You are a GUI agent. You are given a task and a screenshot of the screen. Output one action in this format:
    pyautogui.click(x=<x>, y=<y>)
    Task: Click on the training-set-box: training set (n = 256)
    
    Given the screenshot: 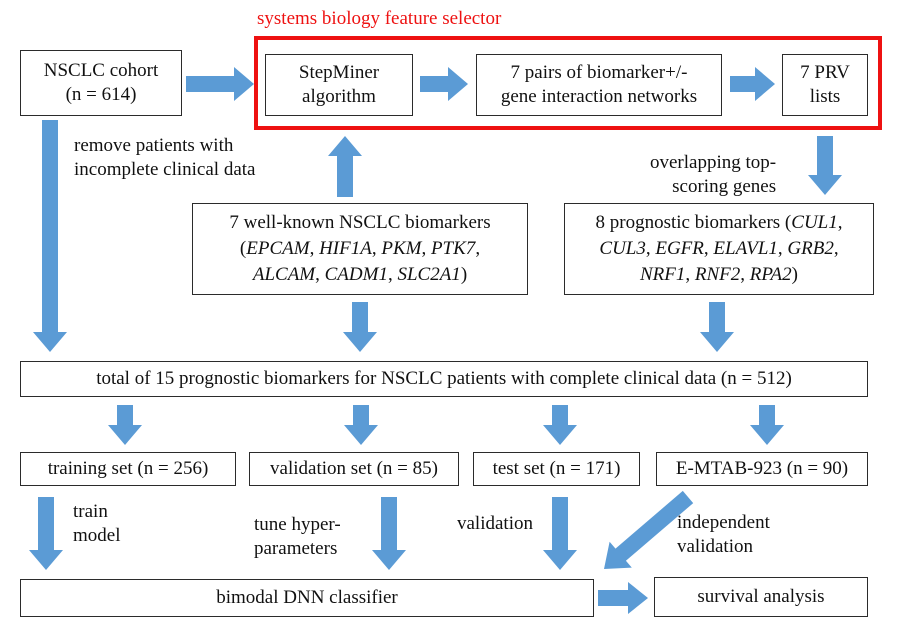 What is the action you would take?
    pyautogui.click(x=128, y=469)
    